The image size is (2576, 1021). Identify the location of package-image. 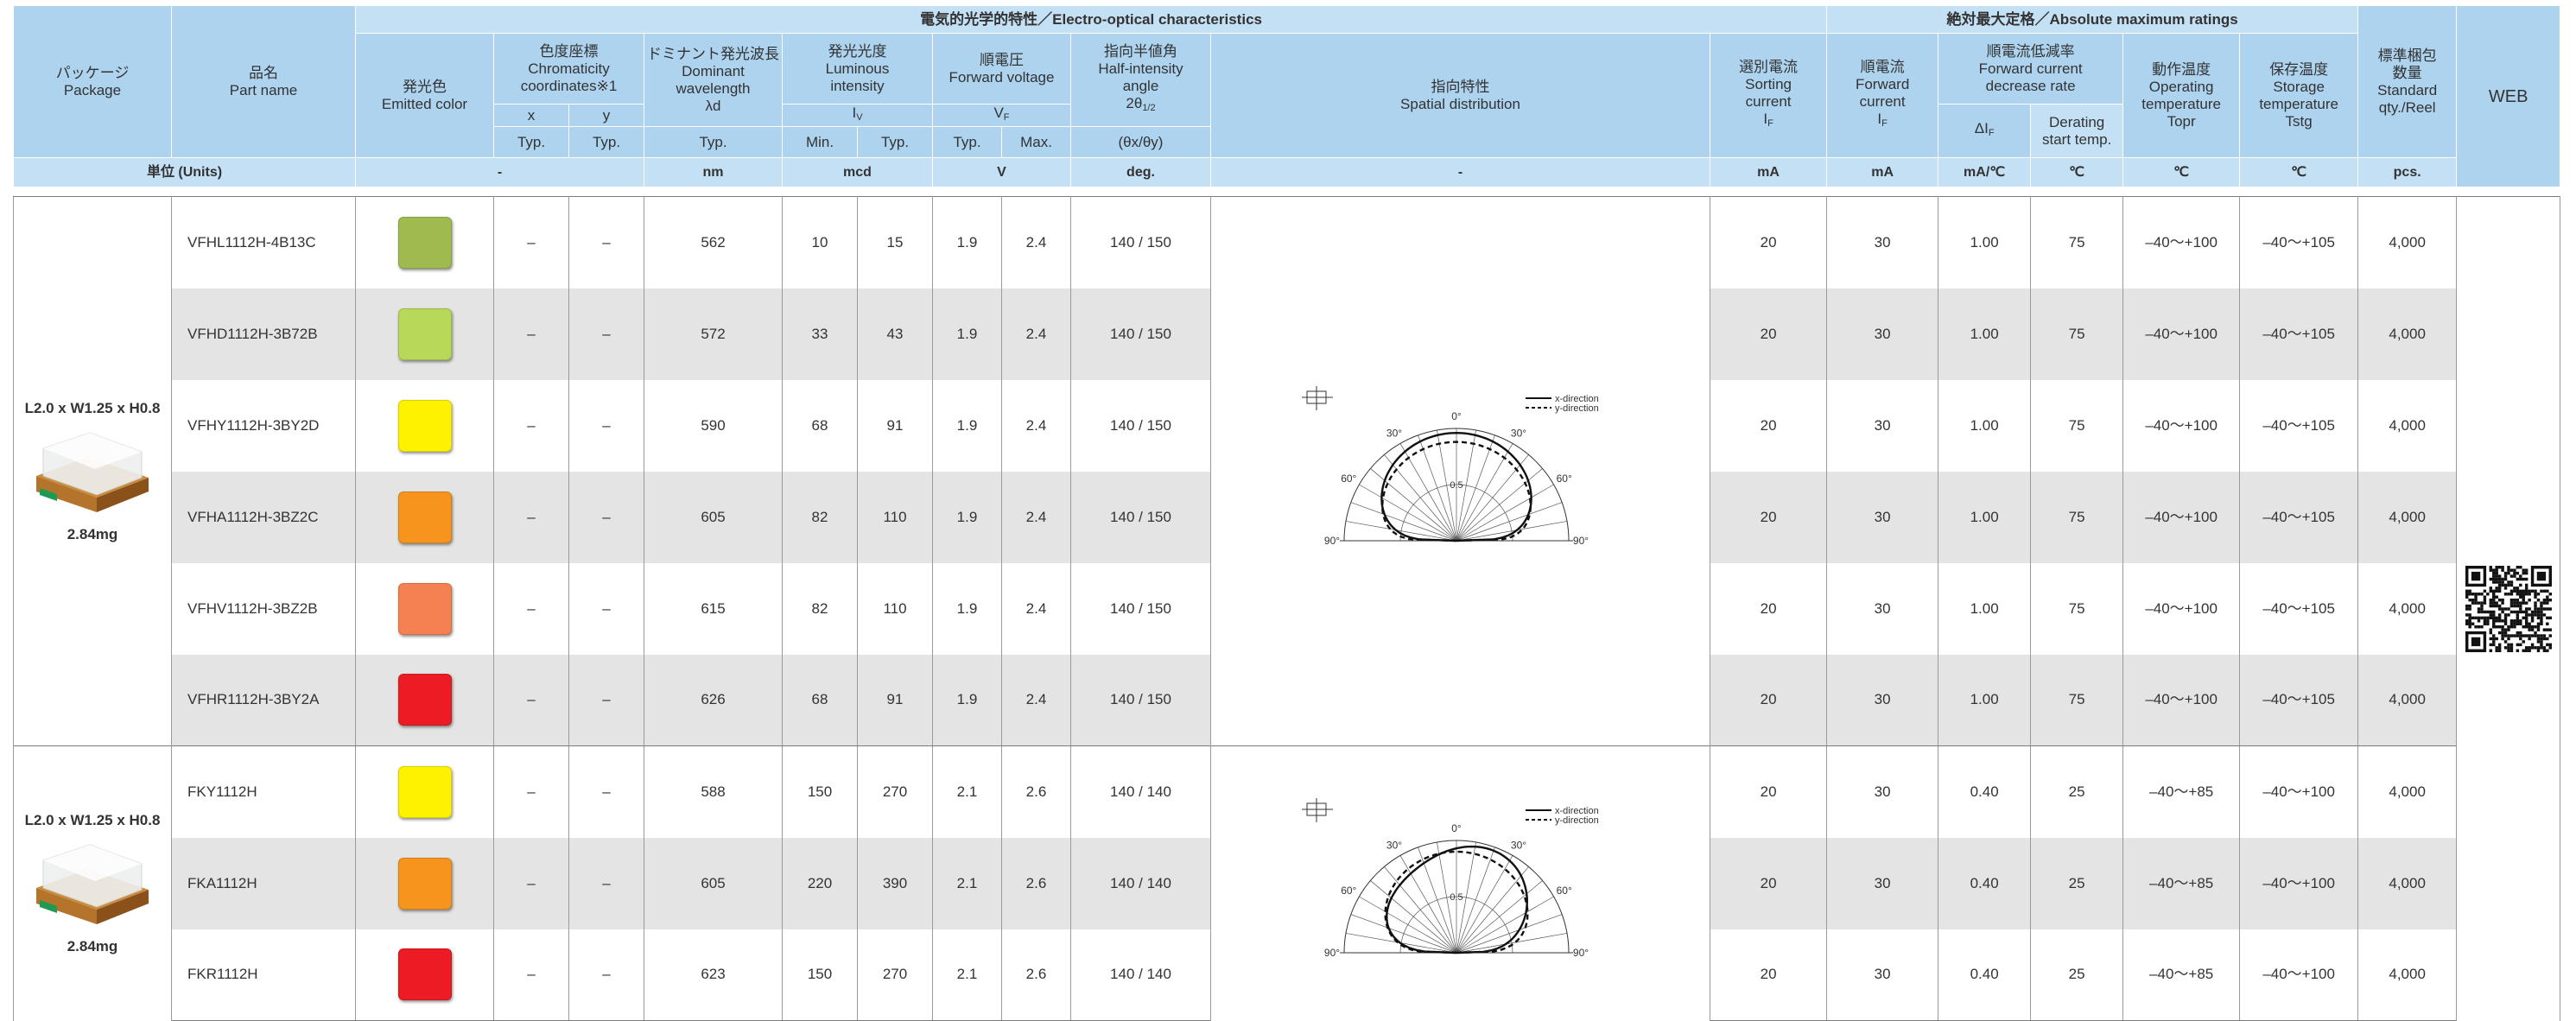
(92, 471).